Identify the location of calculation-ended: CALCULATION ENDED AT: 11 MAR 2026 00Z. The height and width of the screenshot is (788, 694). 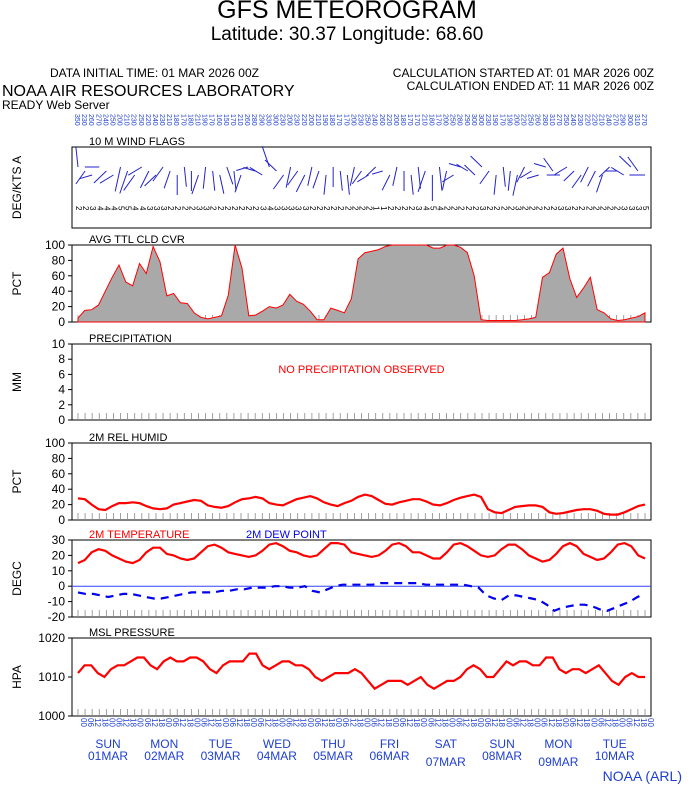
(530, 86).